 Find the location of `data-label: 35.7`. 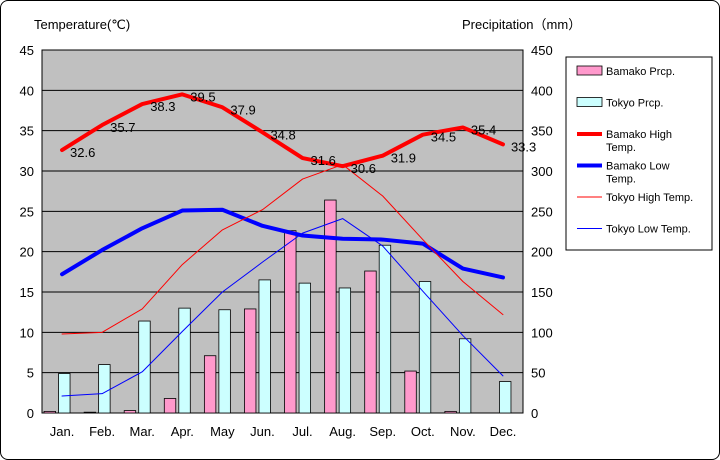

data-label: 35.7 is located at coordinates (122, 127).